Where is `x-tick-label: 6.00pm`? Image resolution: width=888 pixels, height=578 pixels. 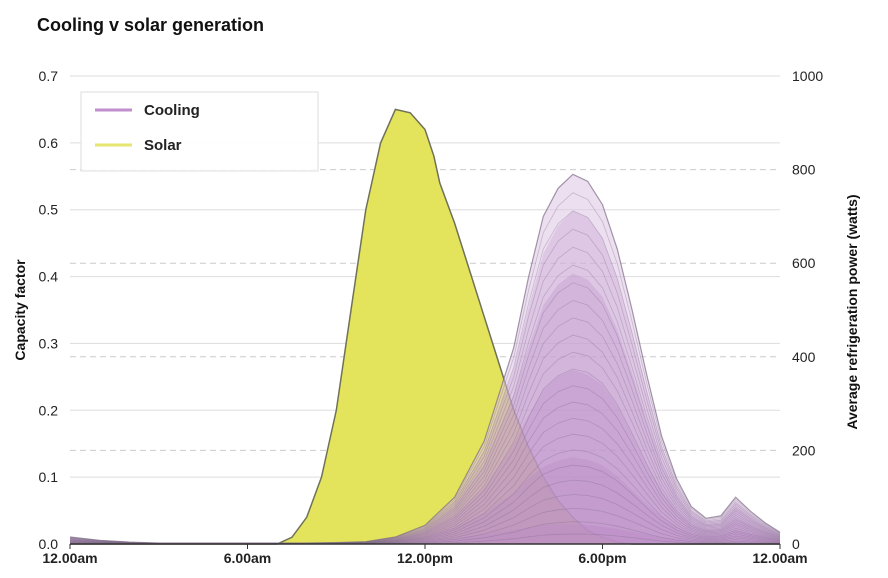 x-tick-label: 6.00pm is located at coordinates (602, 558).